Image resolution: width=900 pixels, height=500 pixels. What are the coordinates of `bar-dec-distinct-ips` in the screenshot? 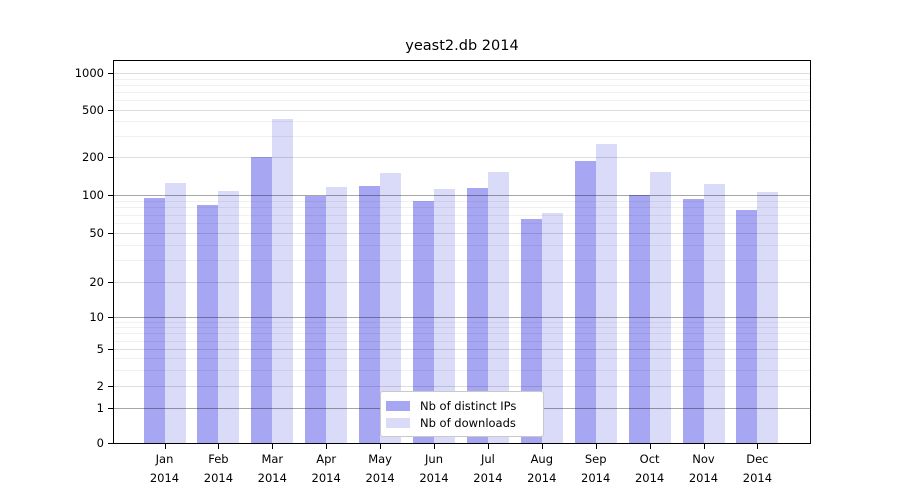 It's located at (747, 326).